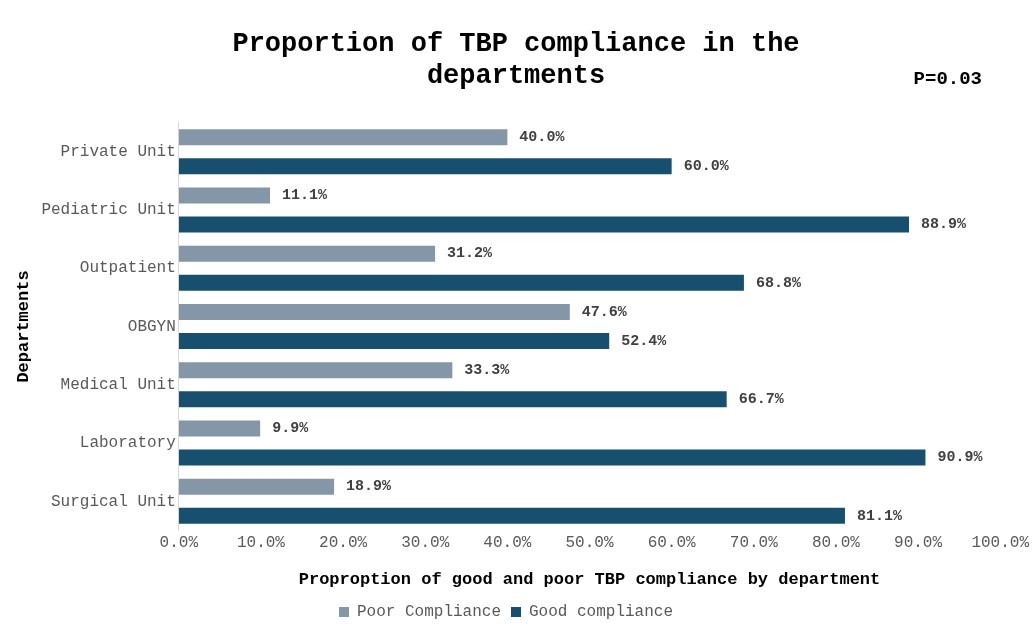  Describe the element at coordinates (128, 443) in the screenshot. I see `y-tick-label: Laboratory` at that location.